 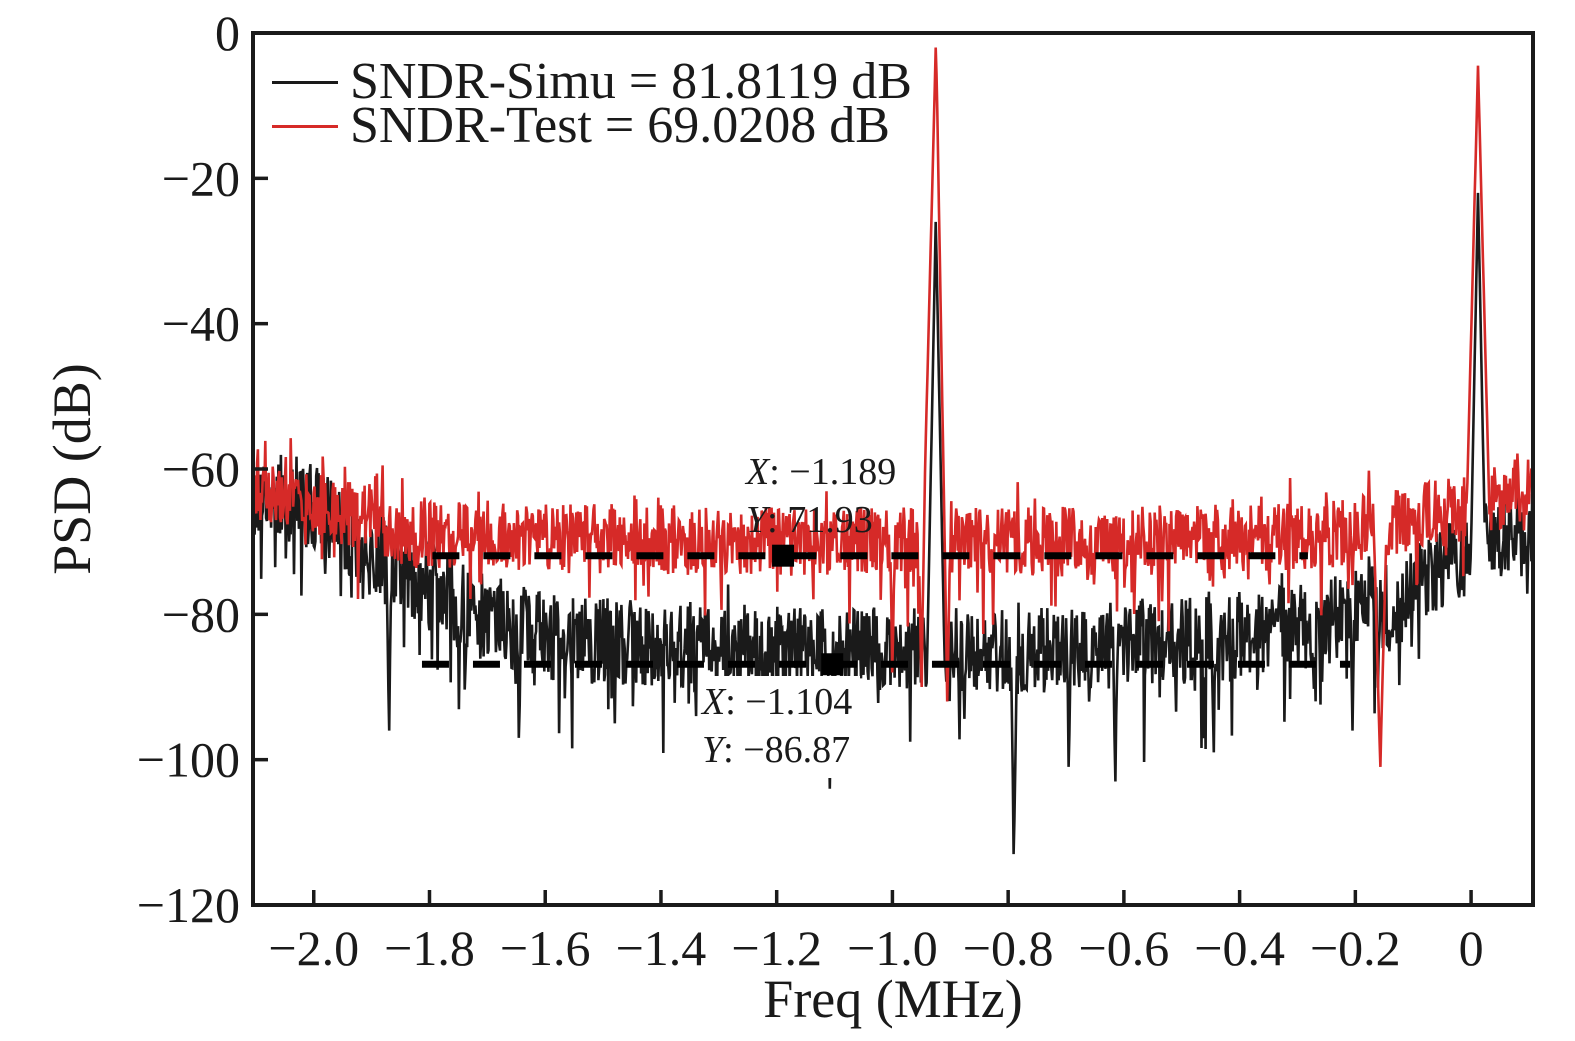 What do you see at coordinates (227, 33) in the screenshot?
I see `y-tick-label: 0` at bounding box center [227, 33].